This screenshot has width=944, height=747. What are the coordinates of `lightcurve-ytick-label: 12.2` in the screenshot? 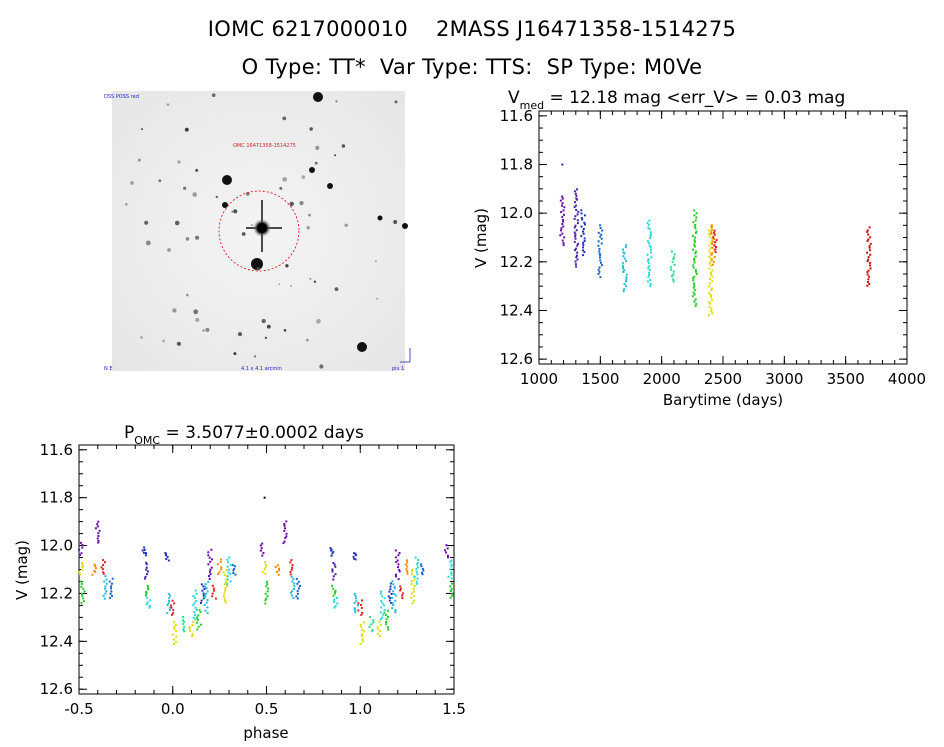 It's located at (516, 262).